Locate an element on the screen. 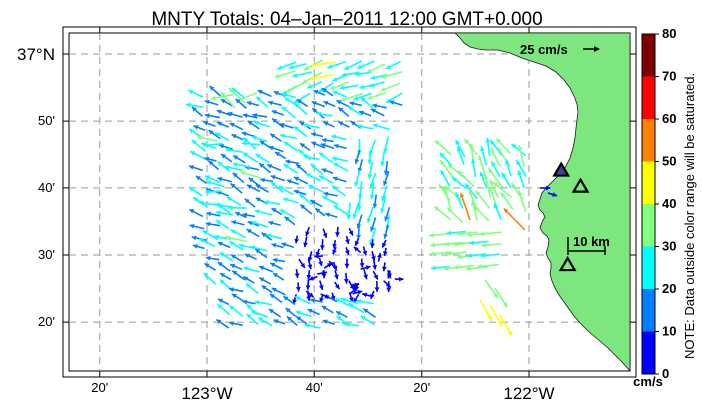 The height and width of the screenshot is (407, 702). radar-site-marker is located at coordinates (580, 185).